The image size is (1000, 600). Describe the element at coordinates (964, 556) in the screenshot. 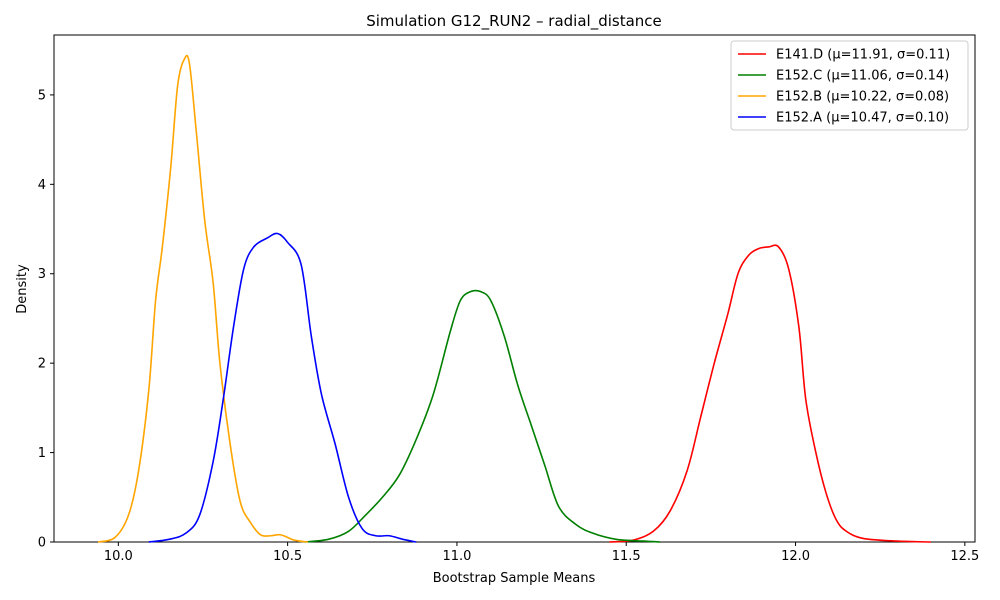

I see `x-tick-label: 12.5` at that location.